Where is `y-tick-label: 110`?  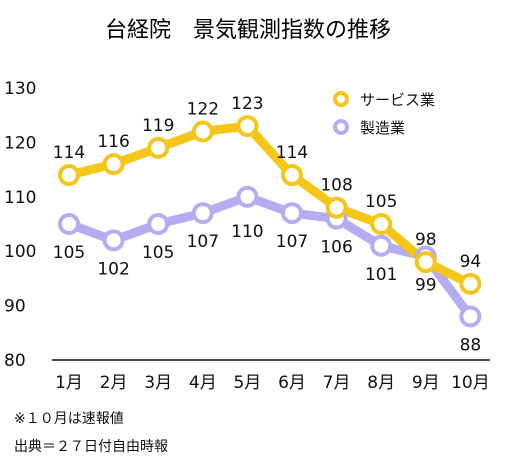
y-tick-label: 110 is located at coordinates (20, 198).